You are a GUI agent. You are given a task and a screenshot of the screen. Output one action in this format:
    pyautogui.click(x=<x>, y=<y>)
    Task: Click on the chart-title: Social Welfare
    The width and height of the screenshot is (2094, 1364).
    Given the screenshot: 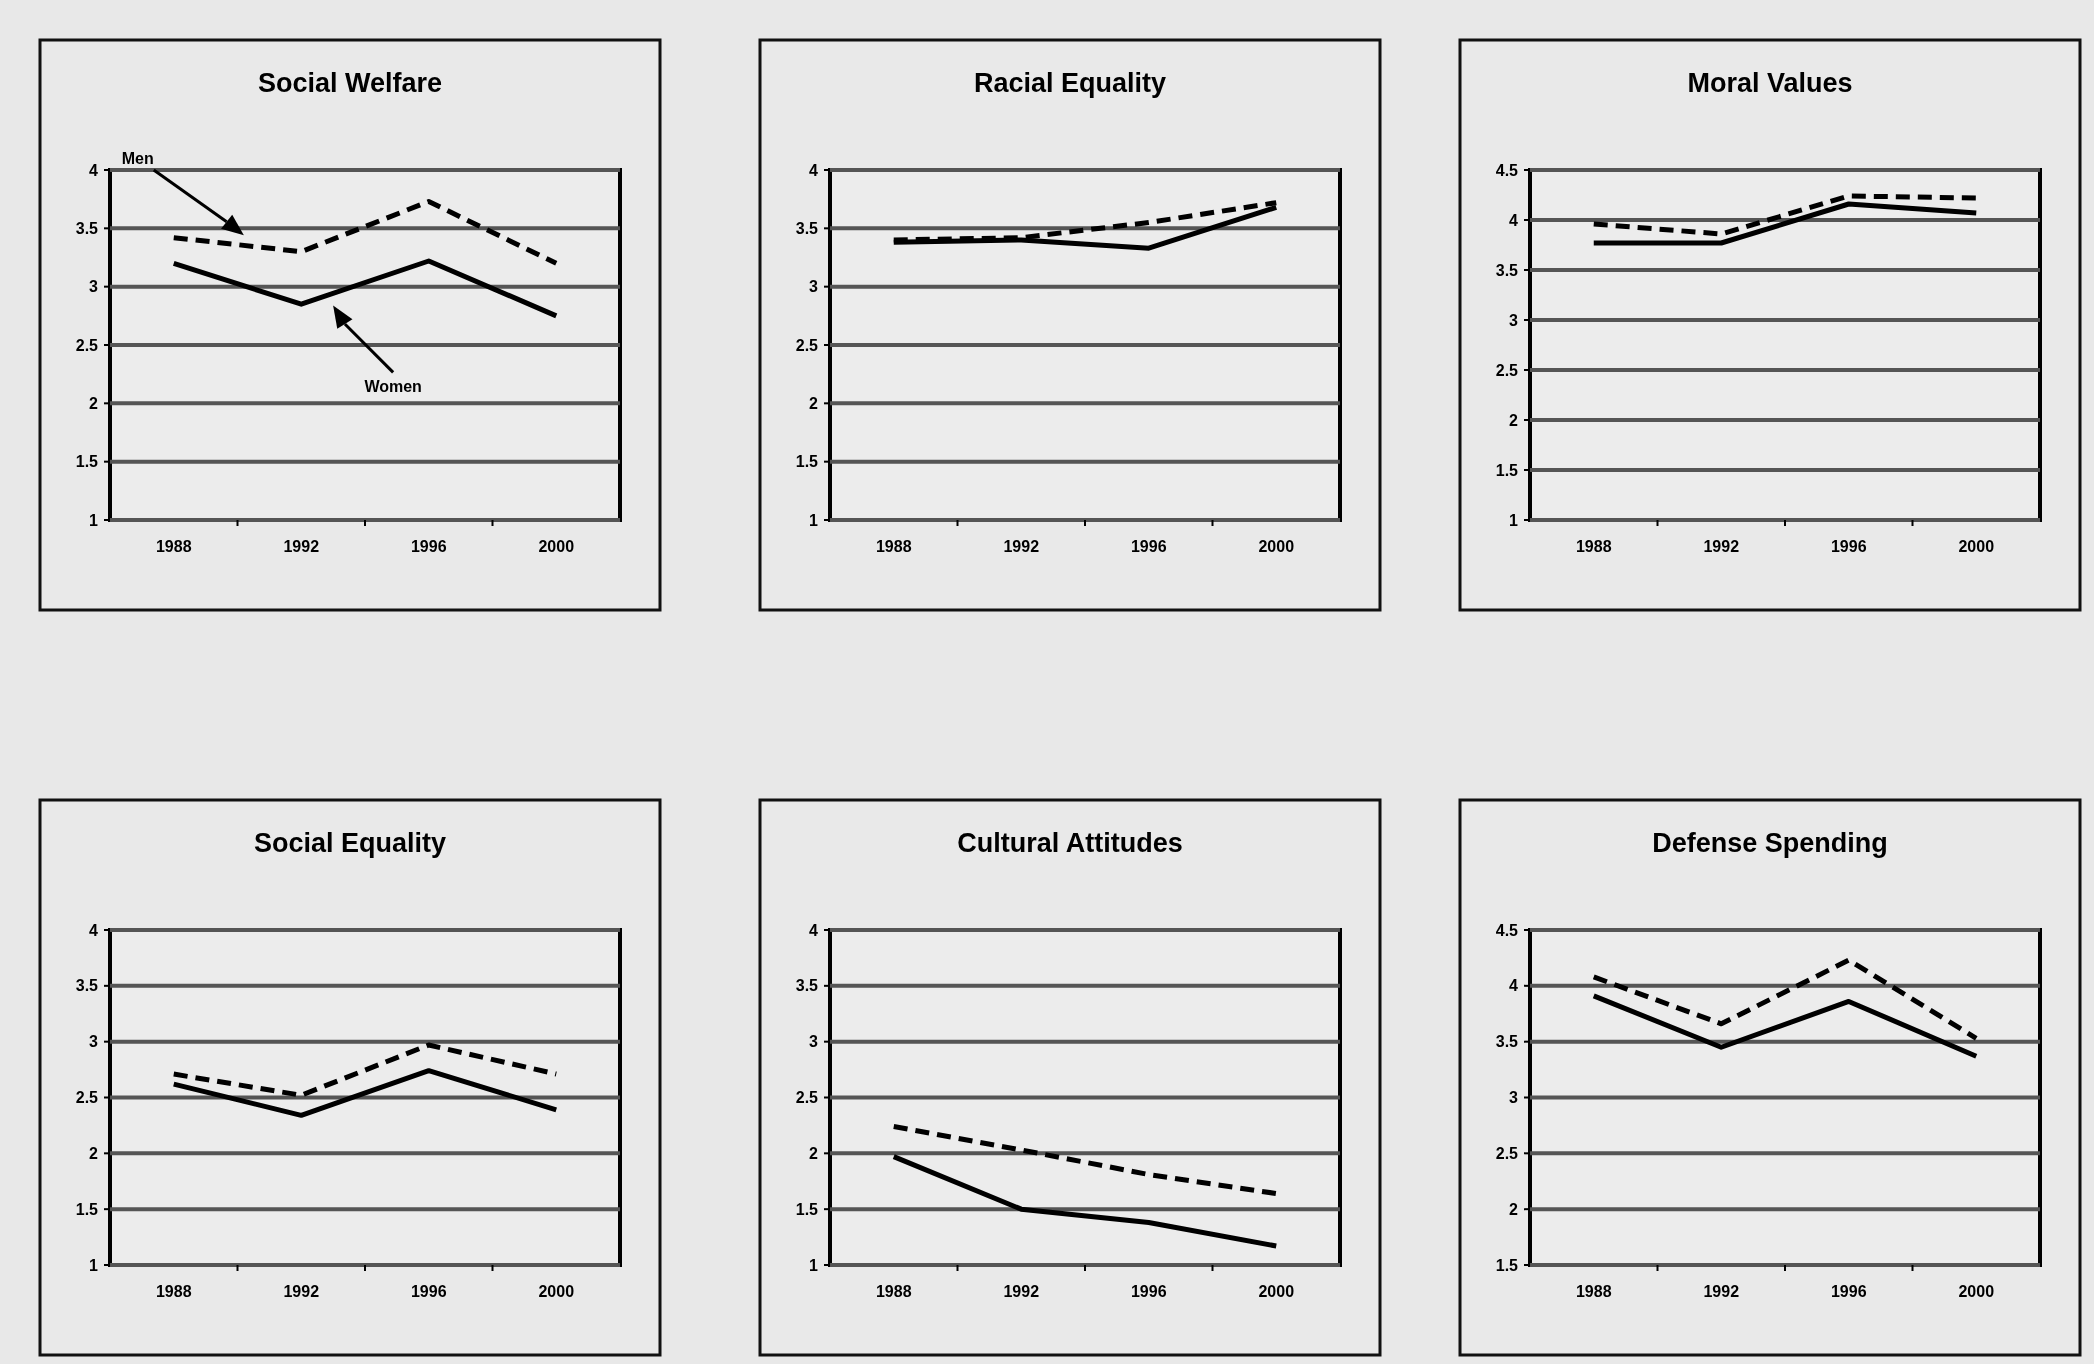 What is the action you would take?
    pyautogui.click(x=350, y=83)
    